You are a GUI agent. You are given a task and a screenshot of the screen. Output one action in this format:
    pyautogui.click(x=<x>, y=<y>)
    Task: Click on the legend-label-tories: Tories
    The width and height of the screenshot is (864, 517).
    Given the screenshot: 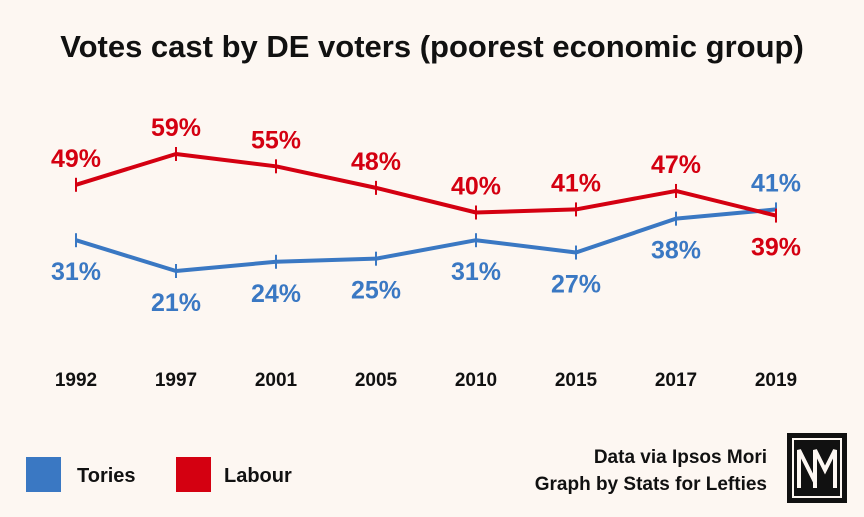 What is the action you would take?
    pyautogui.click(x=106, y=476)
    